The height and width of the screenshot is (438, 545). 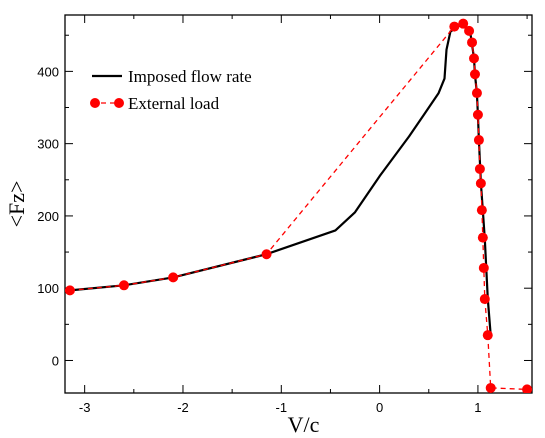 What do you see at coordinates (48, 288) in the screenshot?
I see `y-tick-label: 100` at bounding box center [48, 288].